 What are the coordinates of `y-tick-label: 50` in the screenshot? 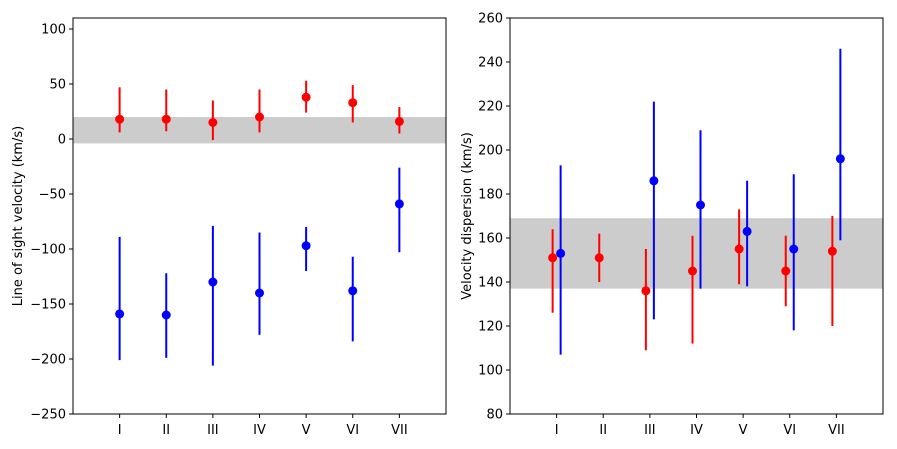 It's located at (57, 85).